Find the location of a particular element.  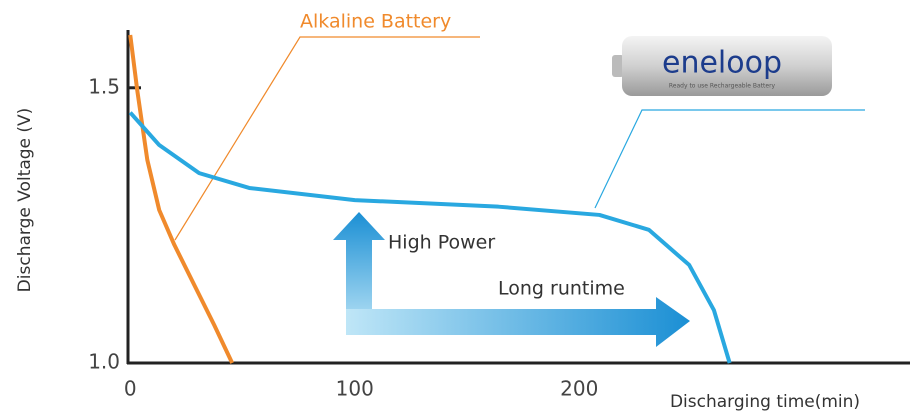

x-axis-label: Discharging time(min) is located at coordinates (765, 402).